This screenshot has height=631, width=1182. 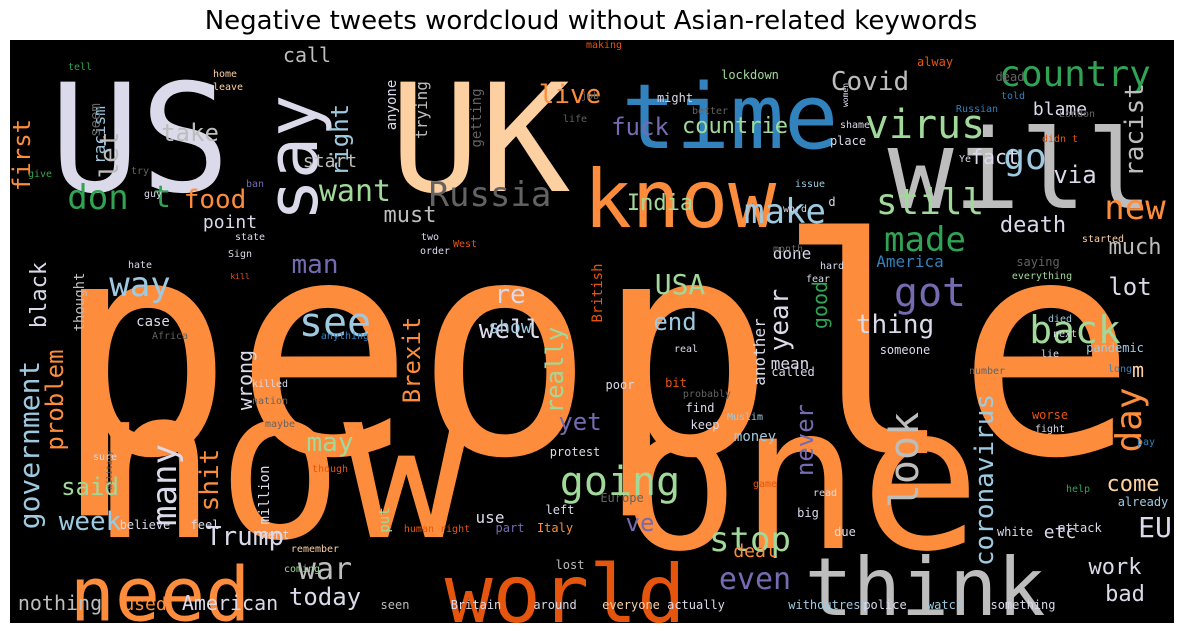 I want to click on word-problem: problem, so click(x=55, y=400).